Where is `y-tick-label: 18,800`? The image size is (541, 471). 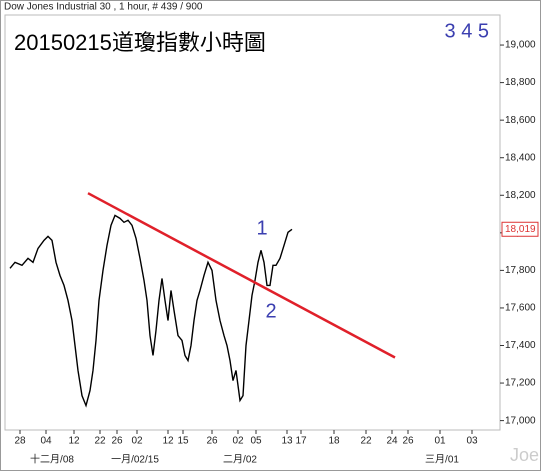
y-tick-label: 18,800 is located at coordinates (520, 82).